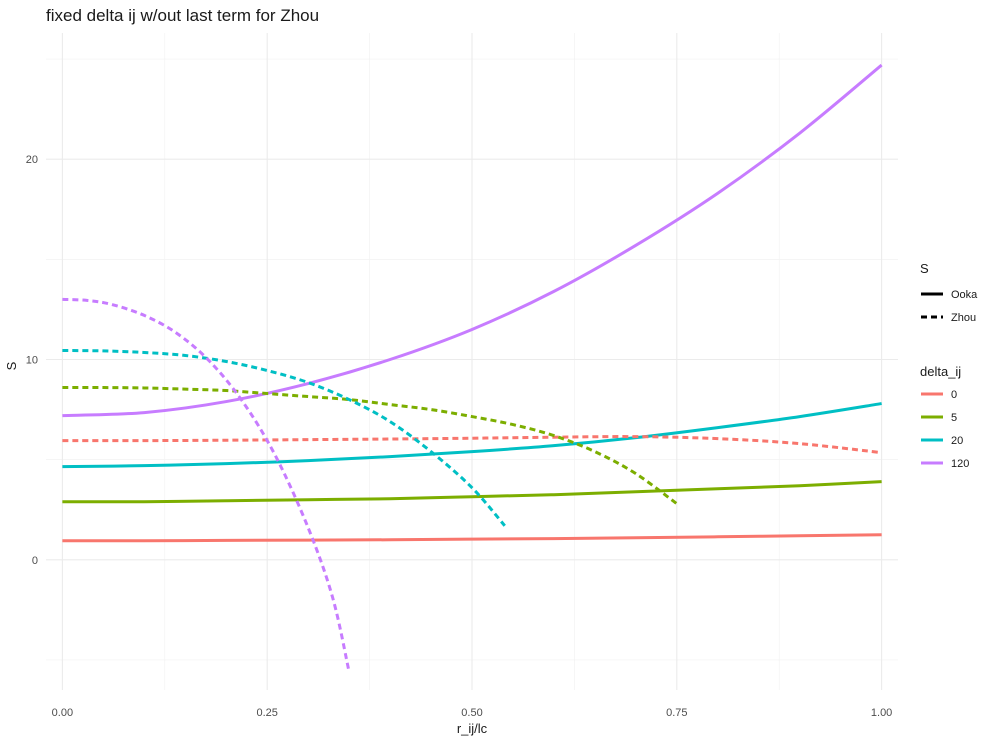  Describe the element at coordinates (960, 464) in the screenshot. I see `legend-label-delta-120: 120` at that location.